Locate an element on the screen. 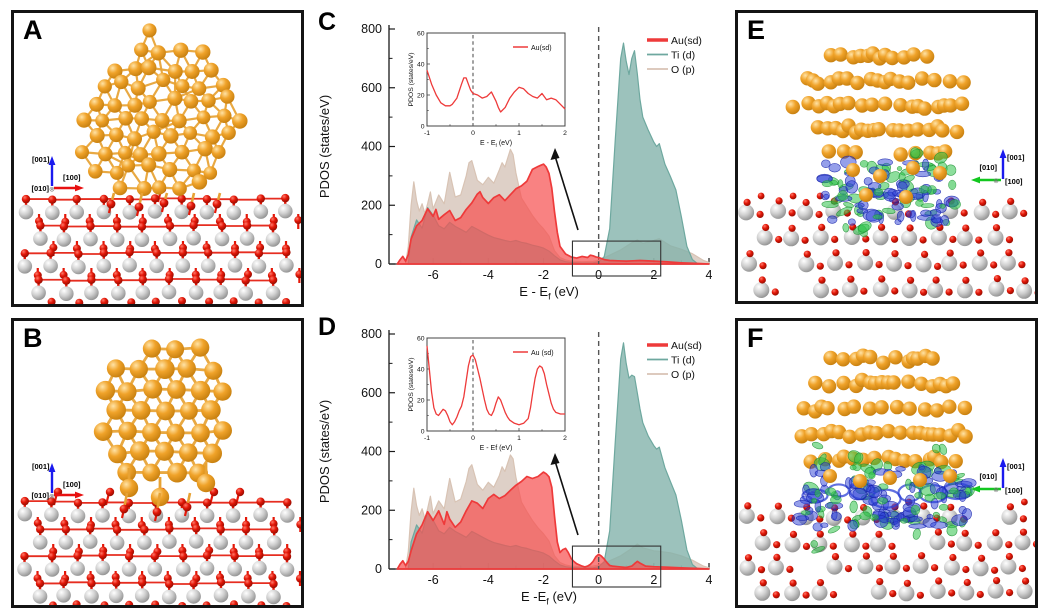 The height and width of the screenshot is (613, 1047). svg-text: 1 is located at coordinates (519, 438).